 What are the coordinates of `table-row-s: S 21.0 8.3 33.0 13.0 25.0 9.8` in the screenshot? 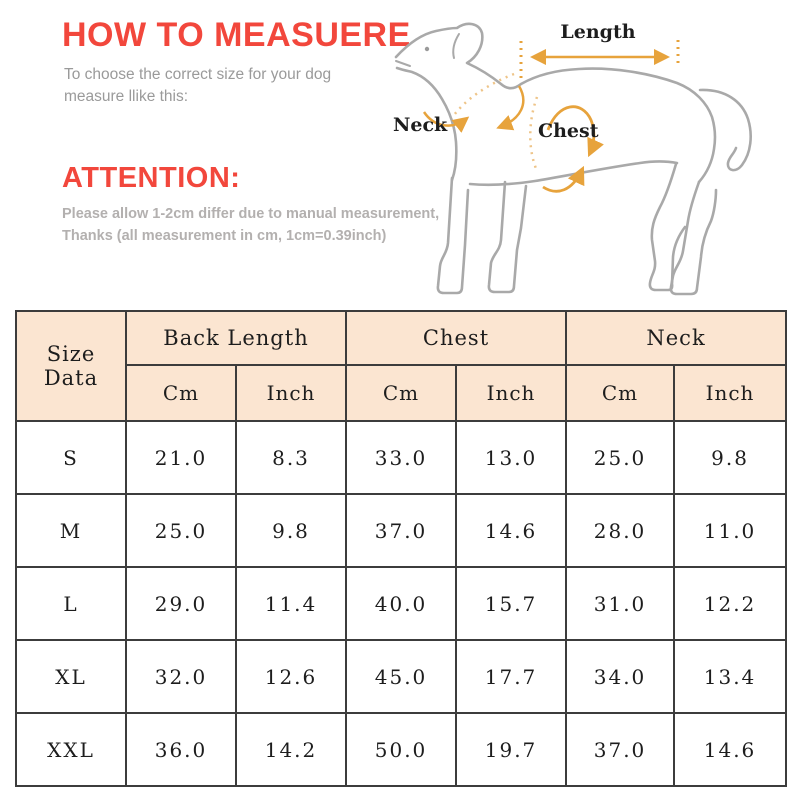 It's located at (401, 457).